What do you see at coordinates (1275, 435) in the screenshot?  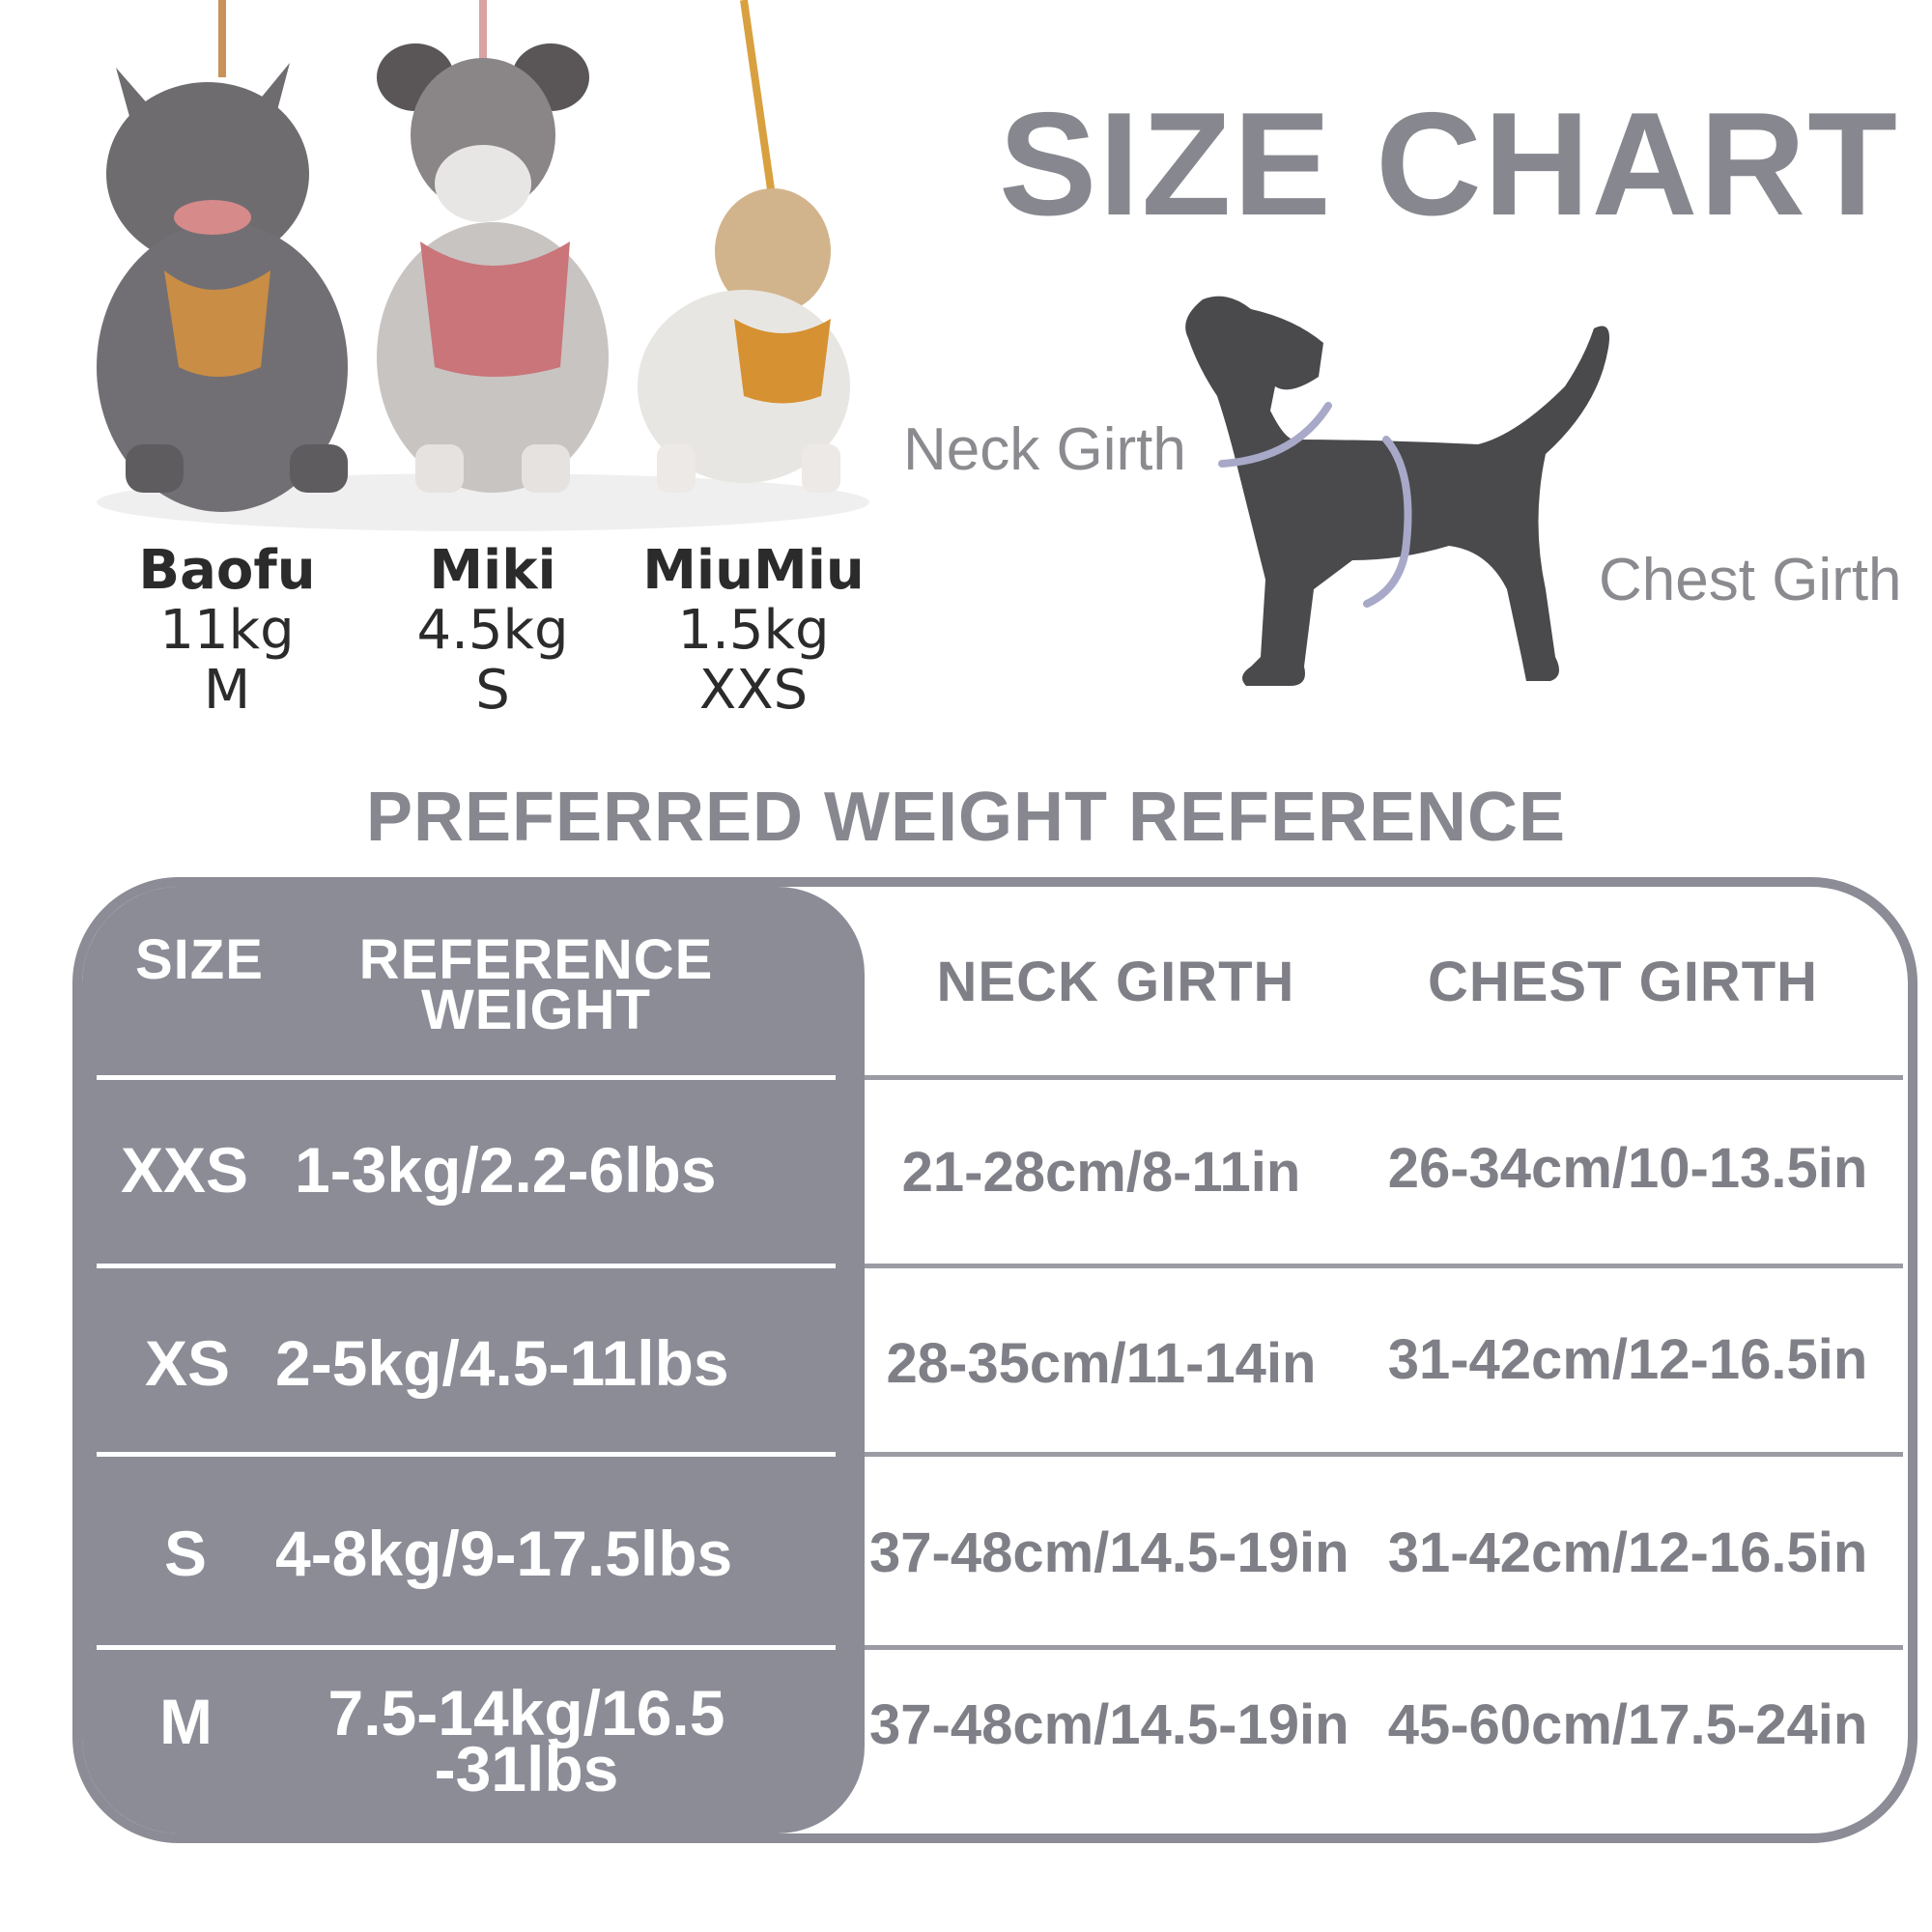 I see `neck-girth-line` at bounding box center [1275, 435].